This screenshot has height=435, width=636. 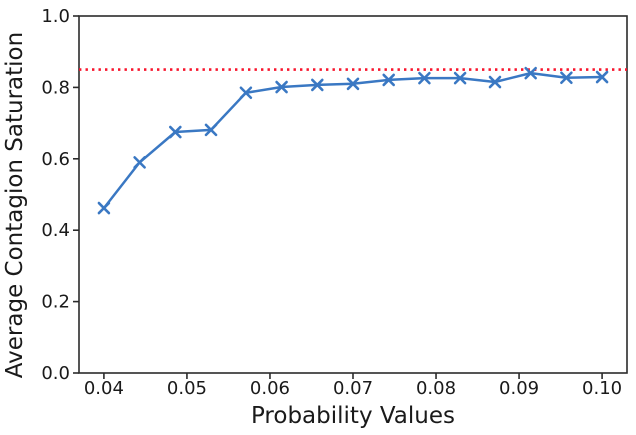 What do you see at coordinates (55, 373) in the screenshot?
I see `y-tick-label: 0.0` at bounding box center [55, 373].